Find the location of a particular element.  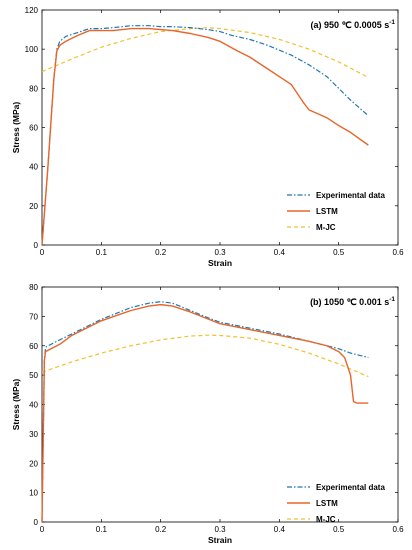

y-tick-label: 50 is located at coordinates (33, 375).